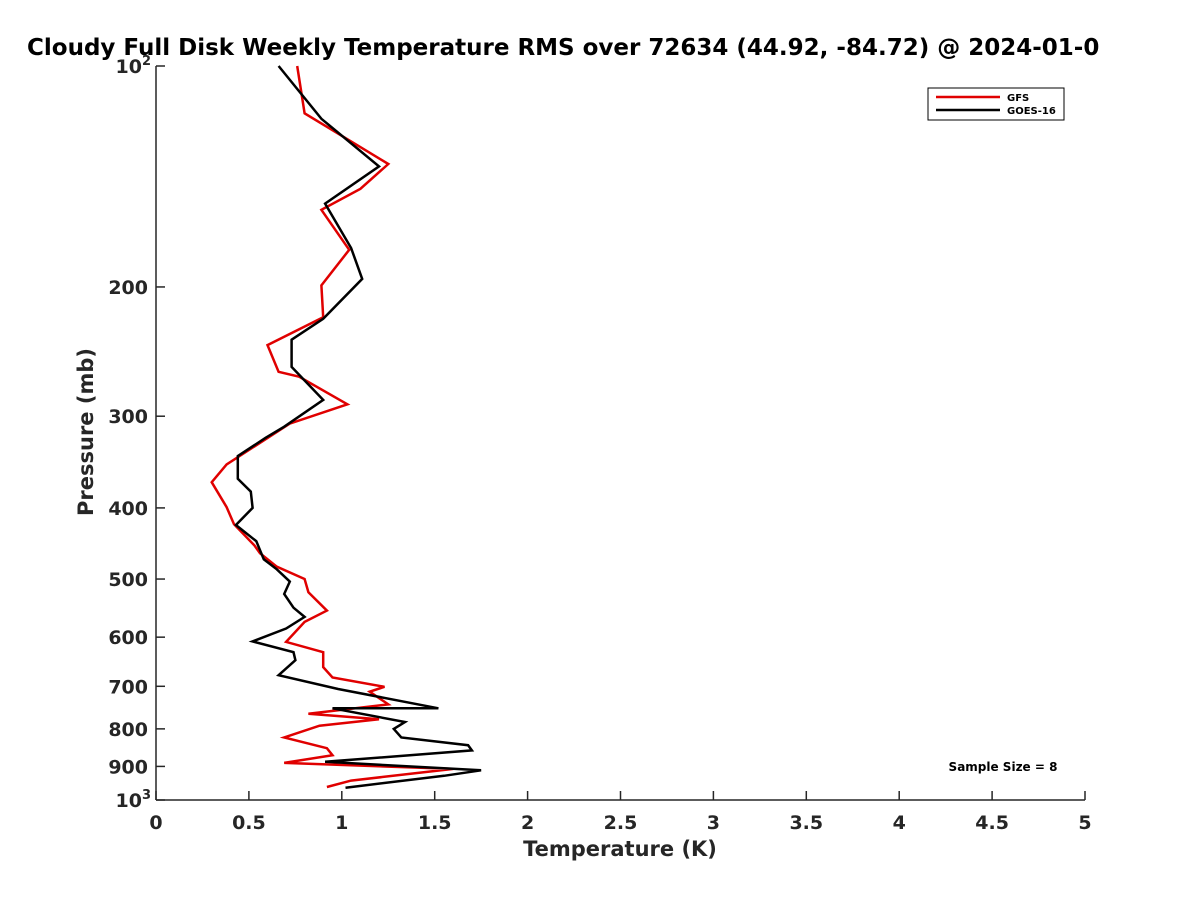 The image size is (1200, 900). What do you see at coordinates (128, 288) in the screenshot?
I see `y-tick-label: 200` at bounding box center [128, 288].